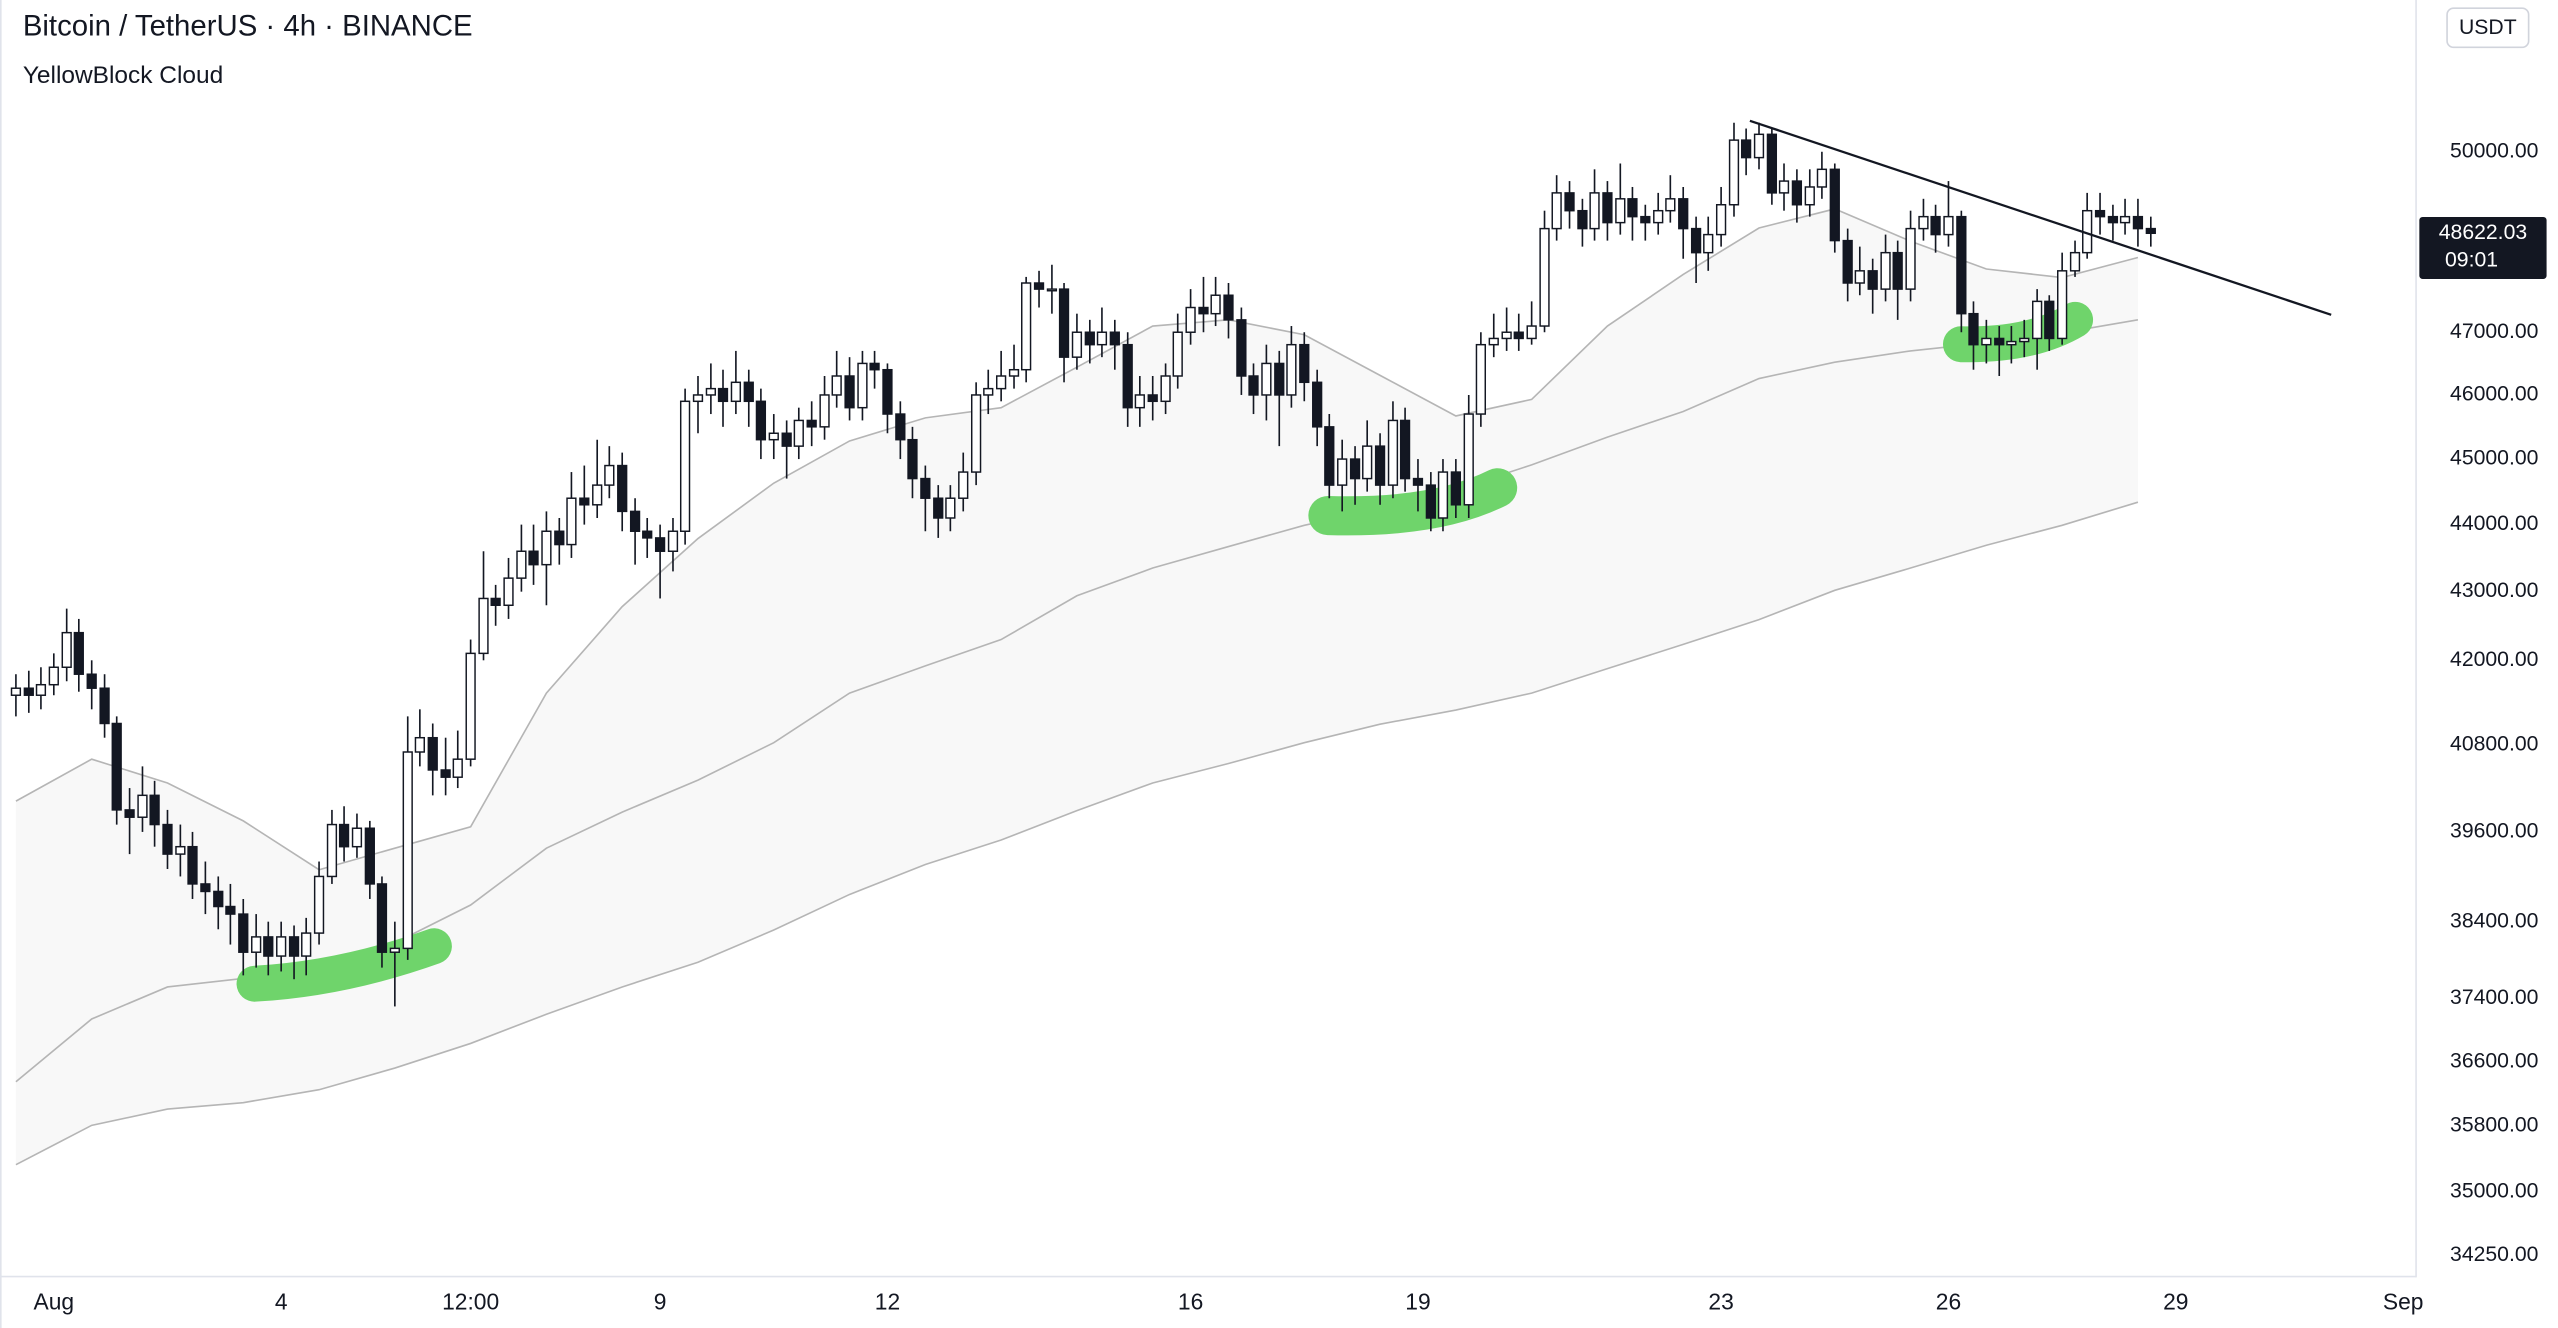 This screenshot has width=2558, height=1328. I want to click on y-tick-label: 45000.00, so click(2494, 458).